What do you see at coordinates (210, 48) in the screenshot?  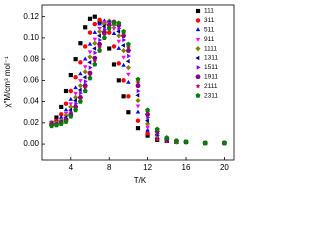 I see `legend-label: 1111` at bounding box center [210, 48].